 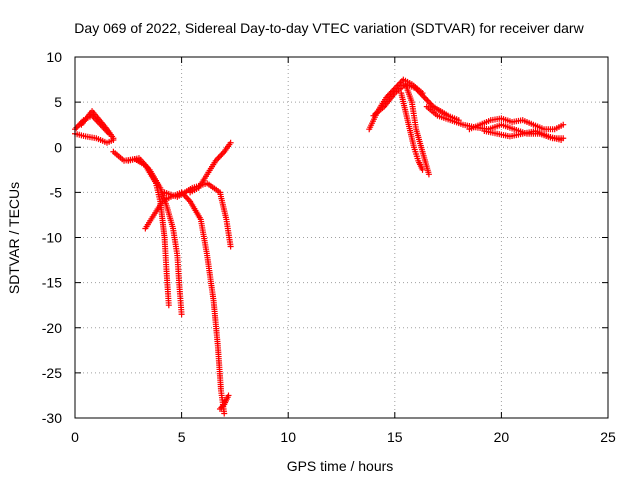 What do you see at coordinates (52, 328) in the screenshot?
I see `y-tick-label: -20` at bounding box center [52, 328].